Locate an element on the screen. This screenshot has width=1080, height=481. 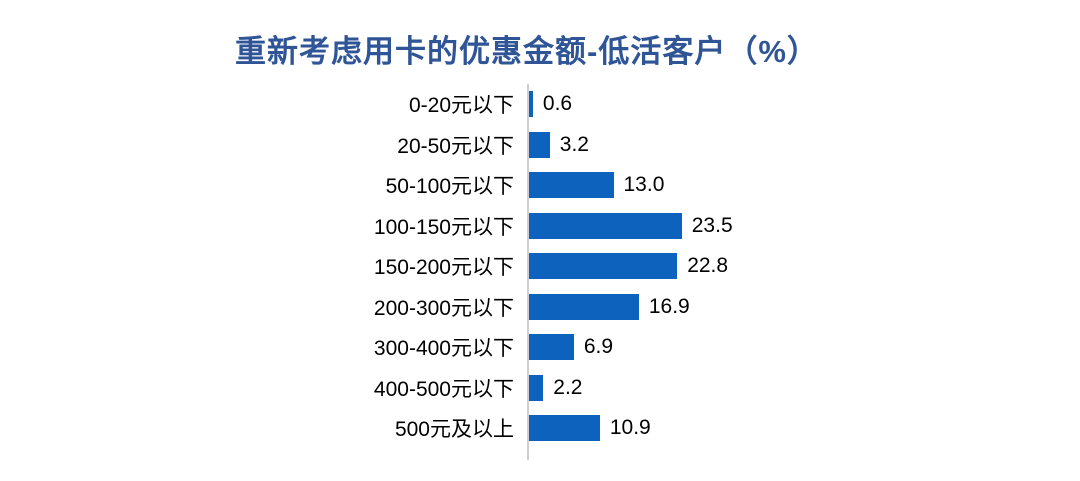
value-label: 23.5 is located at coordinates (712, 225).